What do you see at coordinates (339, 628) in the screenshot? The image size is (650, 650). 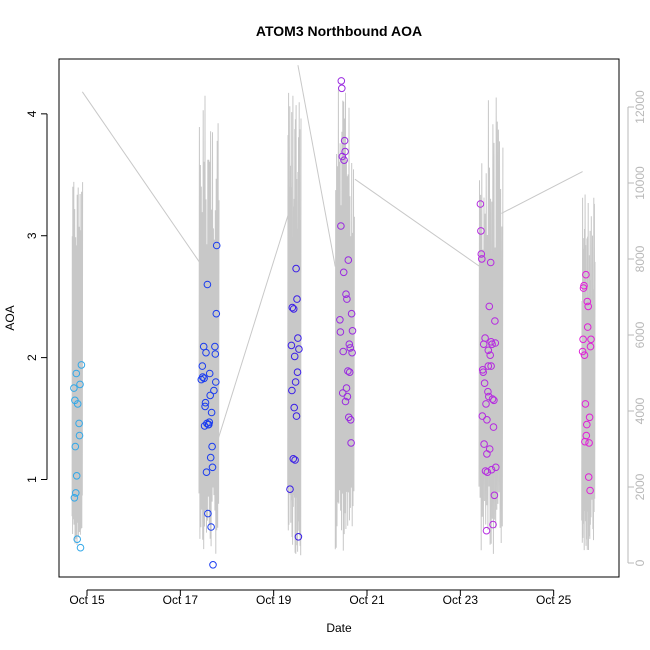 I see `x-axis-label: Date` at bounding box center [339, 628].